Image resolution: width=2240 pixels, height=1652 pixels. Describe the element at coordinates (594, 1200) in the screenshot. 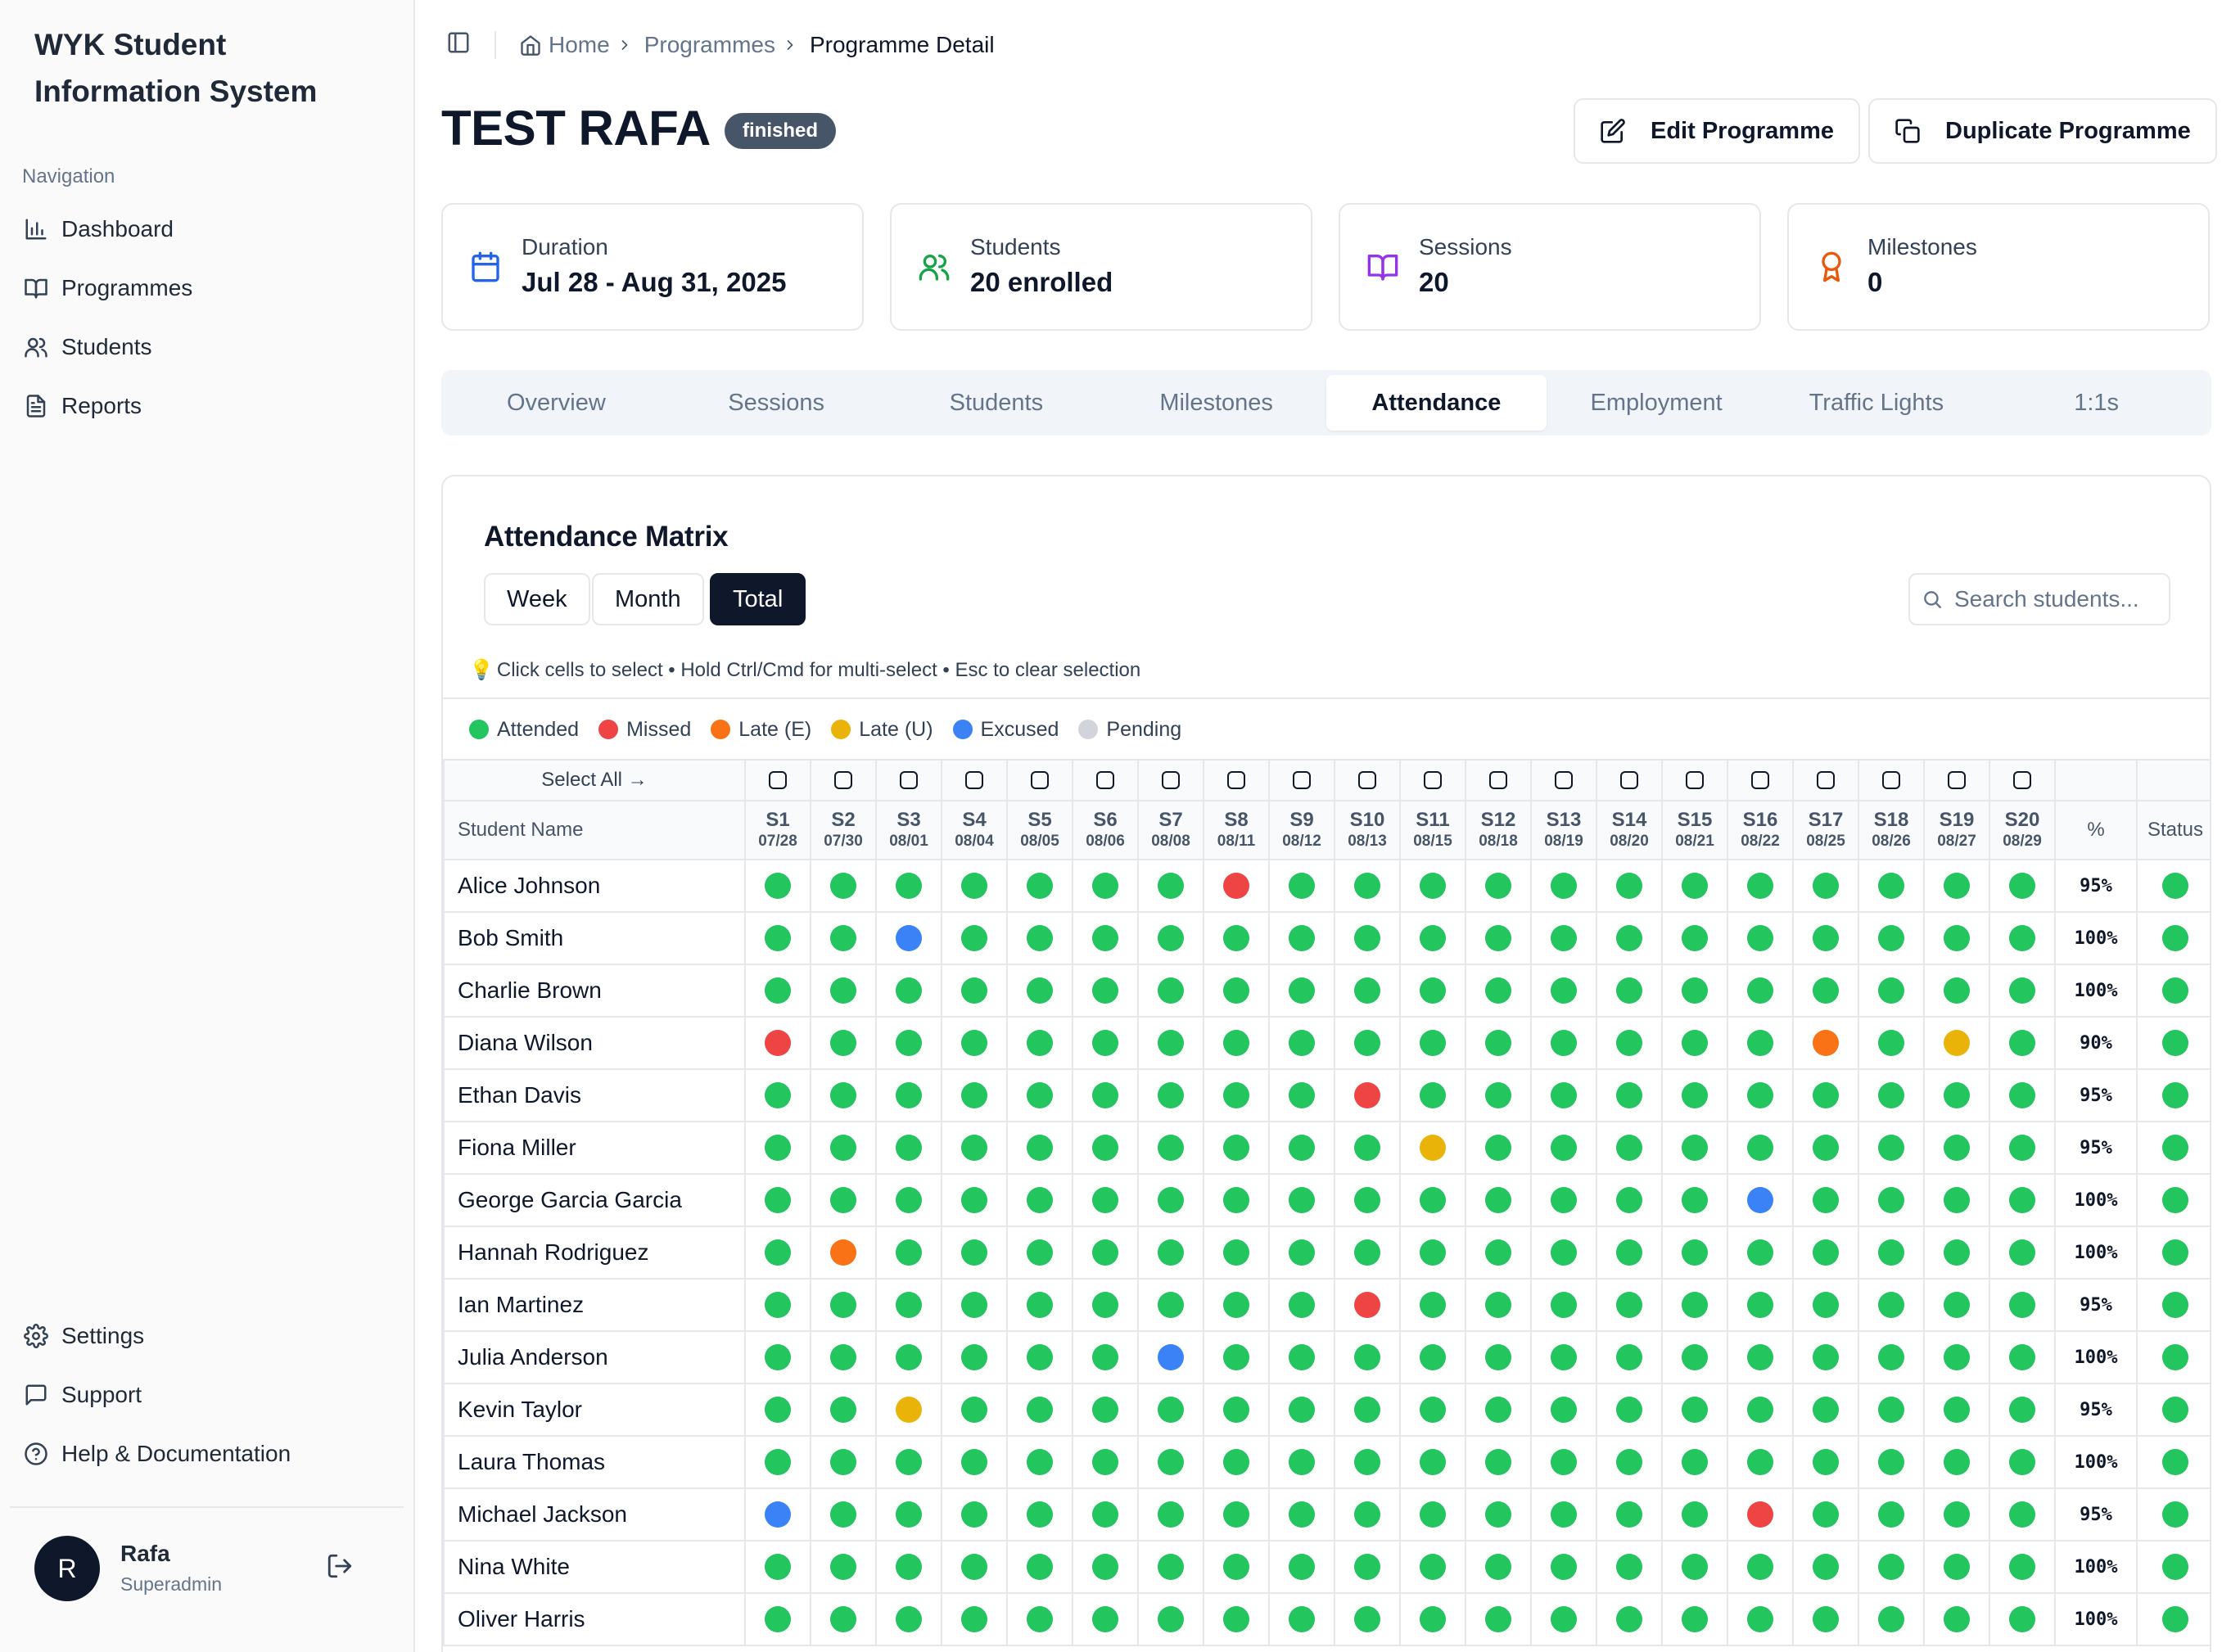

I see `student-name: George Garcia Garcia` at that location.